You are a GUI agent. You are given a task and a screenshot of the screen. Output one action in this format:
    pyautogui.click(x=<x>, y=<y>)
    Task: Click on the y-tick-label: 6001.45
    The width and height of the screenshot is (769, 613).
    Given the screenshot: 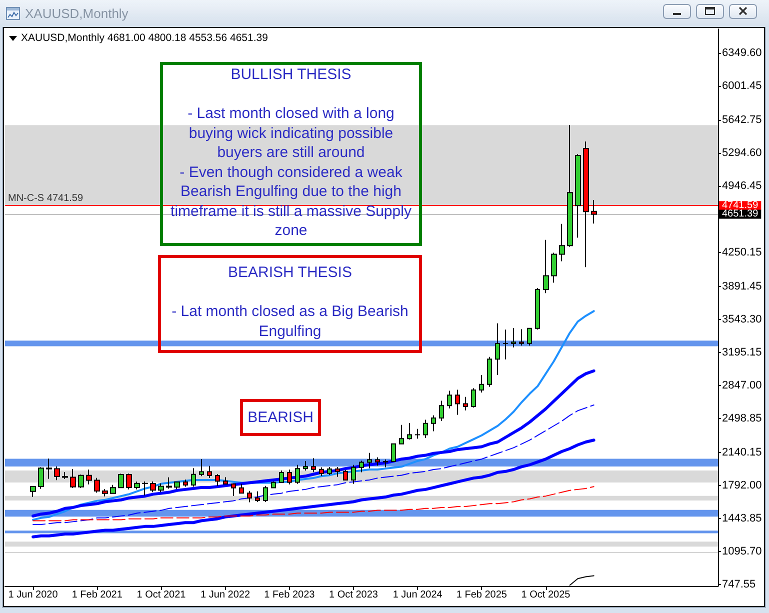 What is the action you would take?
    pyautogui.click(x=742, y=86)
    